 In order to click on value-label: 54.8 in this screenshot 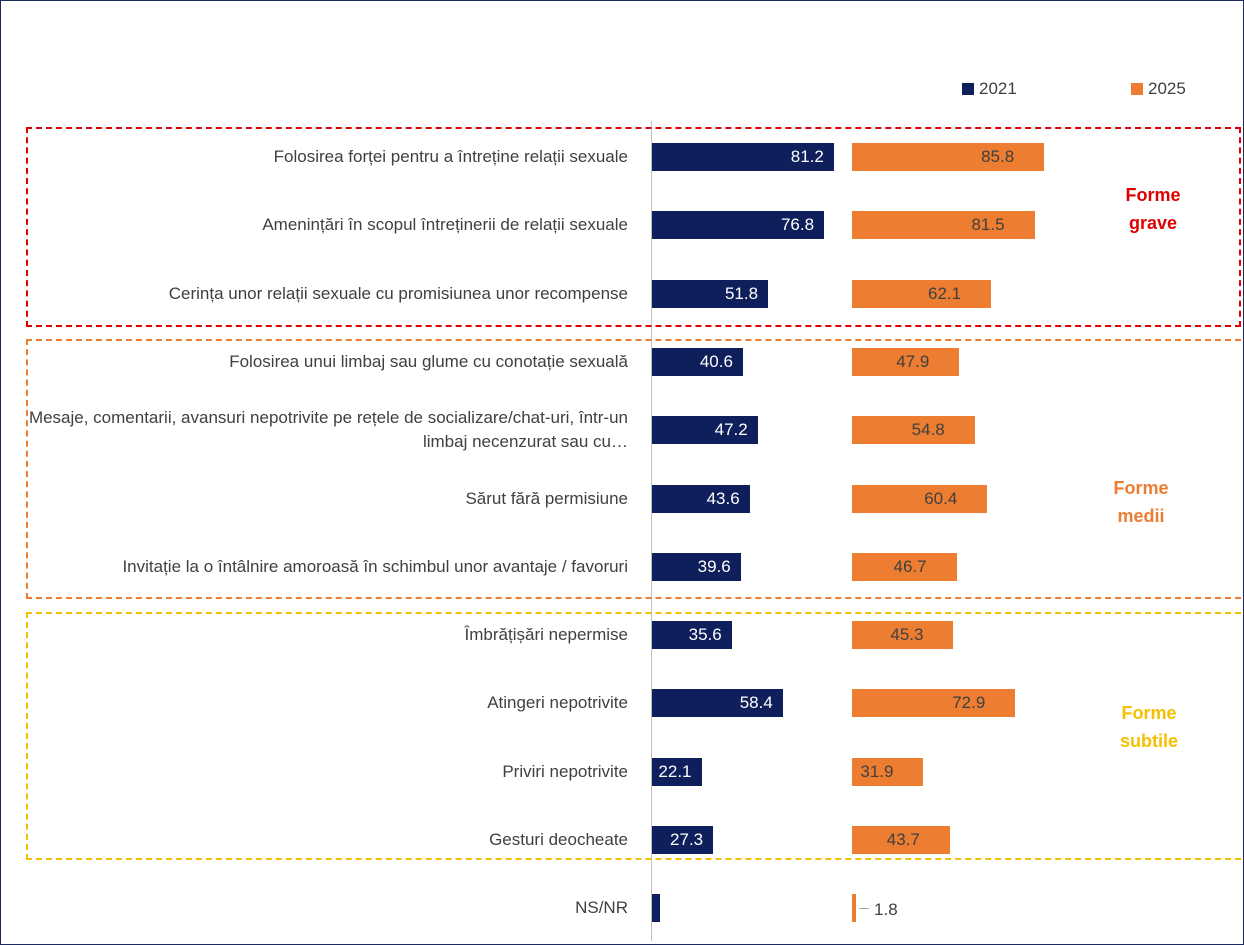, I will do `click(928, 430)`.